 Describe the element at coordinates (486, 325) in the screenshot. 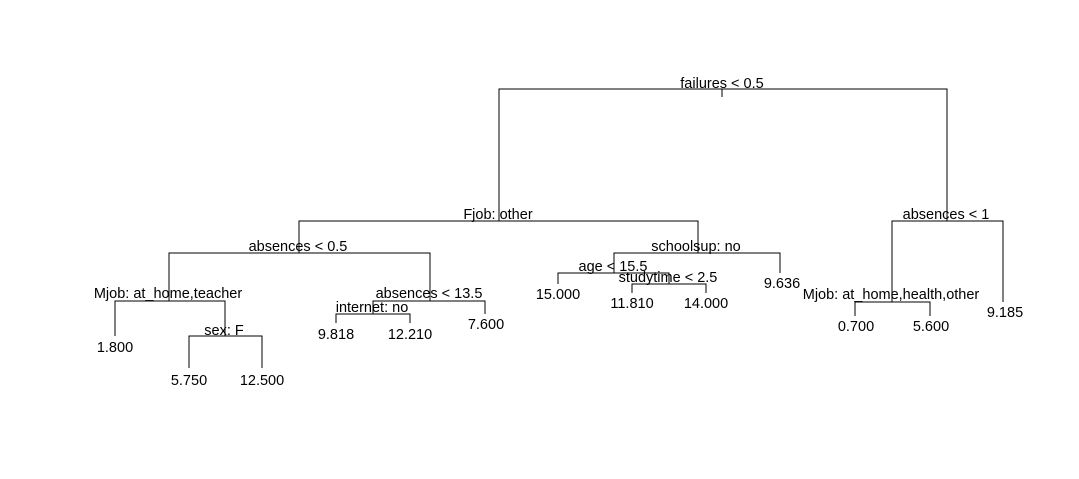

I see `leaf-value: 7.600` at that location.